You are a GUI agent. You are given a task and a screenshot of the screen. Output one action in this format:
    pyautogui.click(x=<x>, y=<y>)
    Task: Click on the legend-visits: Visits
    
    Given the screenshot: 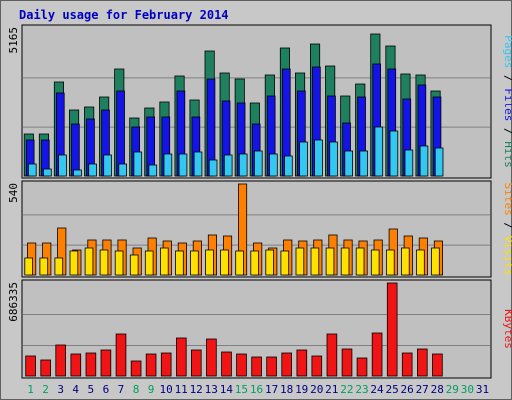 What is the action you would take?
    pyautogui.click(x=507, y=256)
    